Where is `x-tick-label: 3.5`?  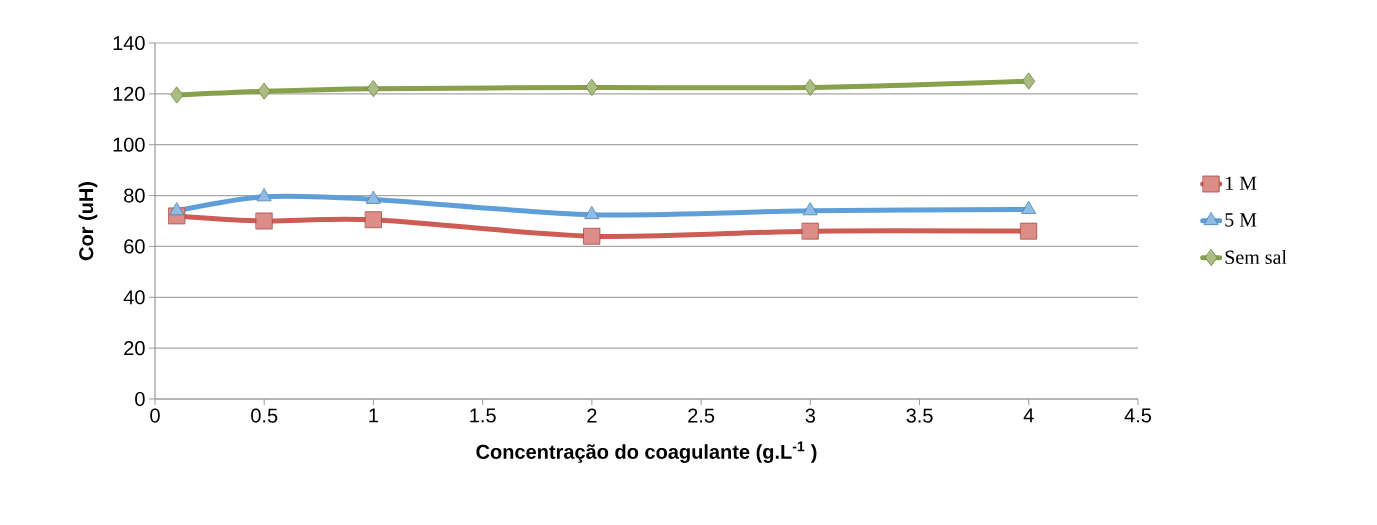
x-tick-label: 3.5 is located at coordinates (919, 415).